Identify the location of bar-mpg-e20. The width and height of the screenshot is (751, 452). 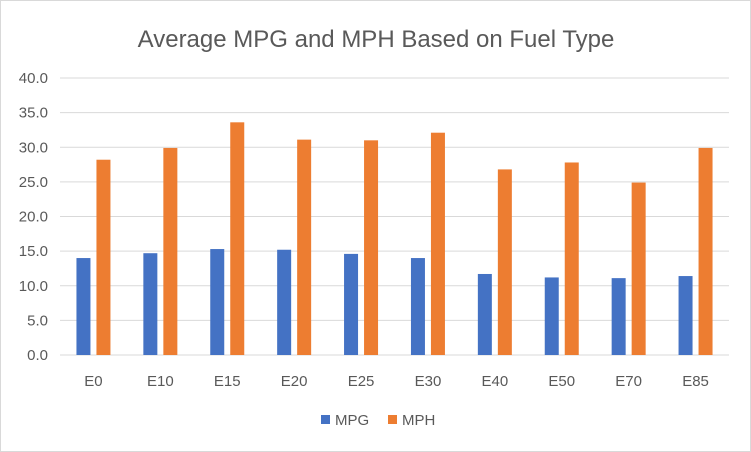
(284, 302).